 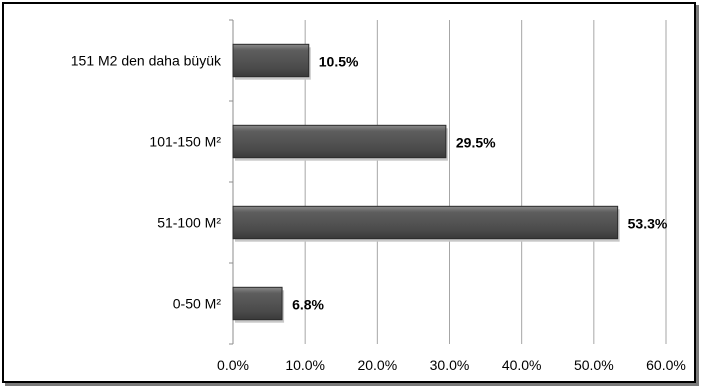 What do you see at coordinates (377, 365) in the screenshot?
I see `x-tick-label: 20.0%` at bounding box center [377, 365].